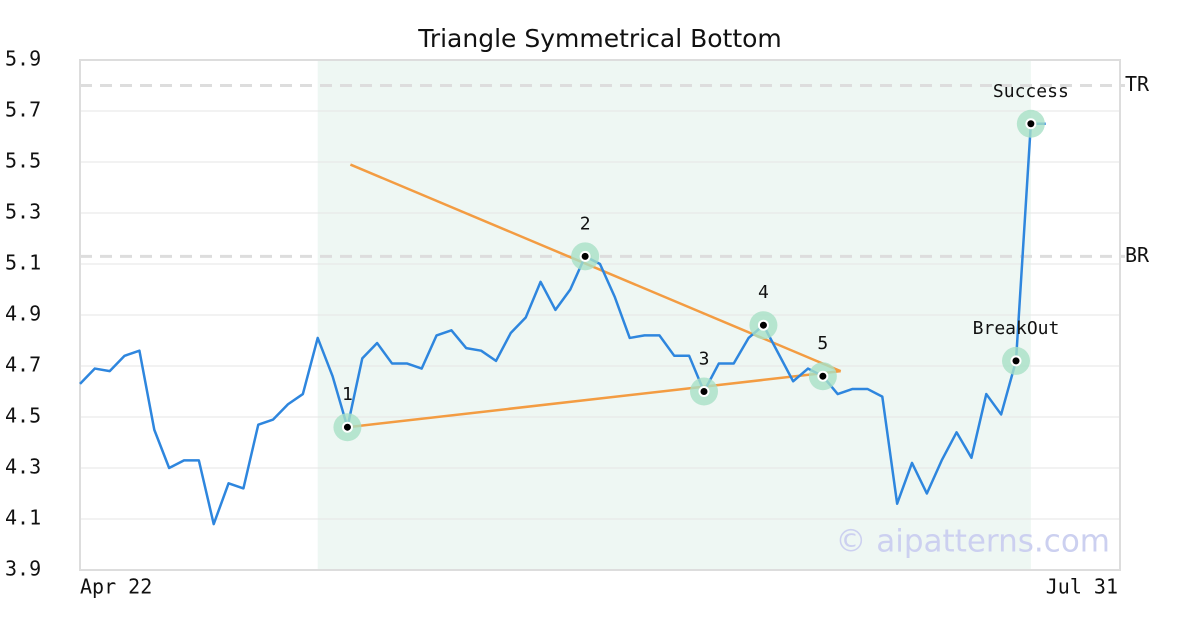 Image resolution: width=1200 pixels, height=630 pixels. I want to click on y-tick-label: 4.3, so click(23, 467).